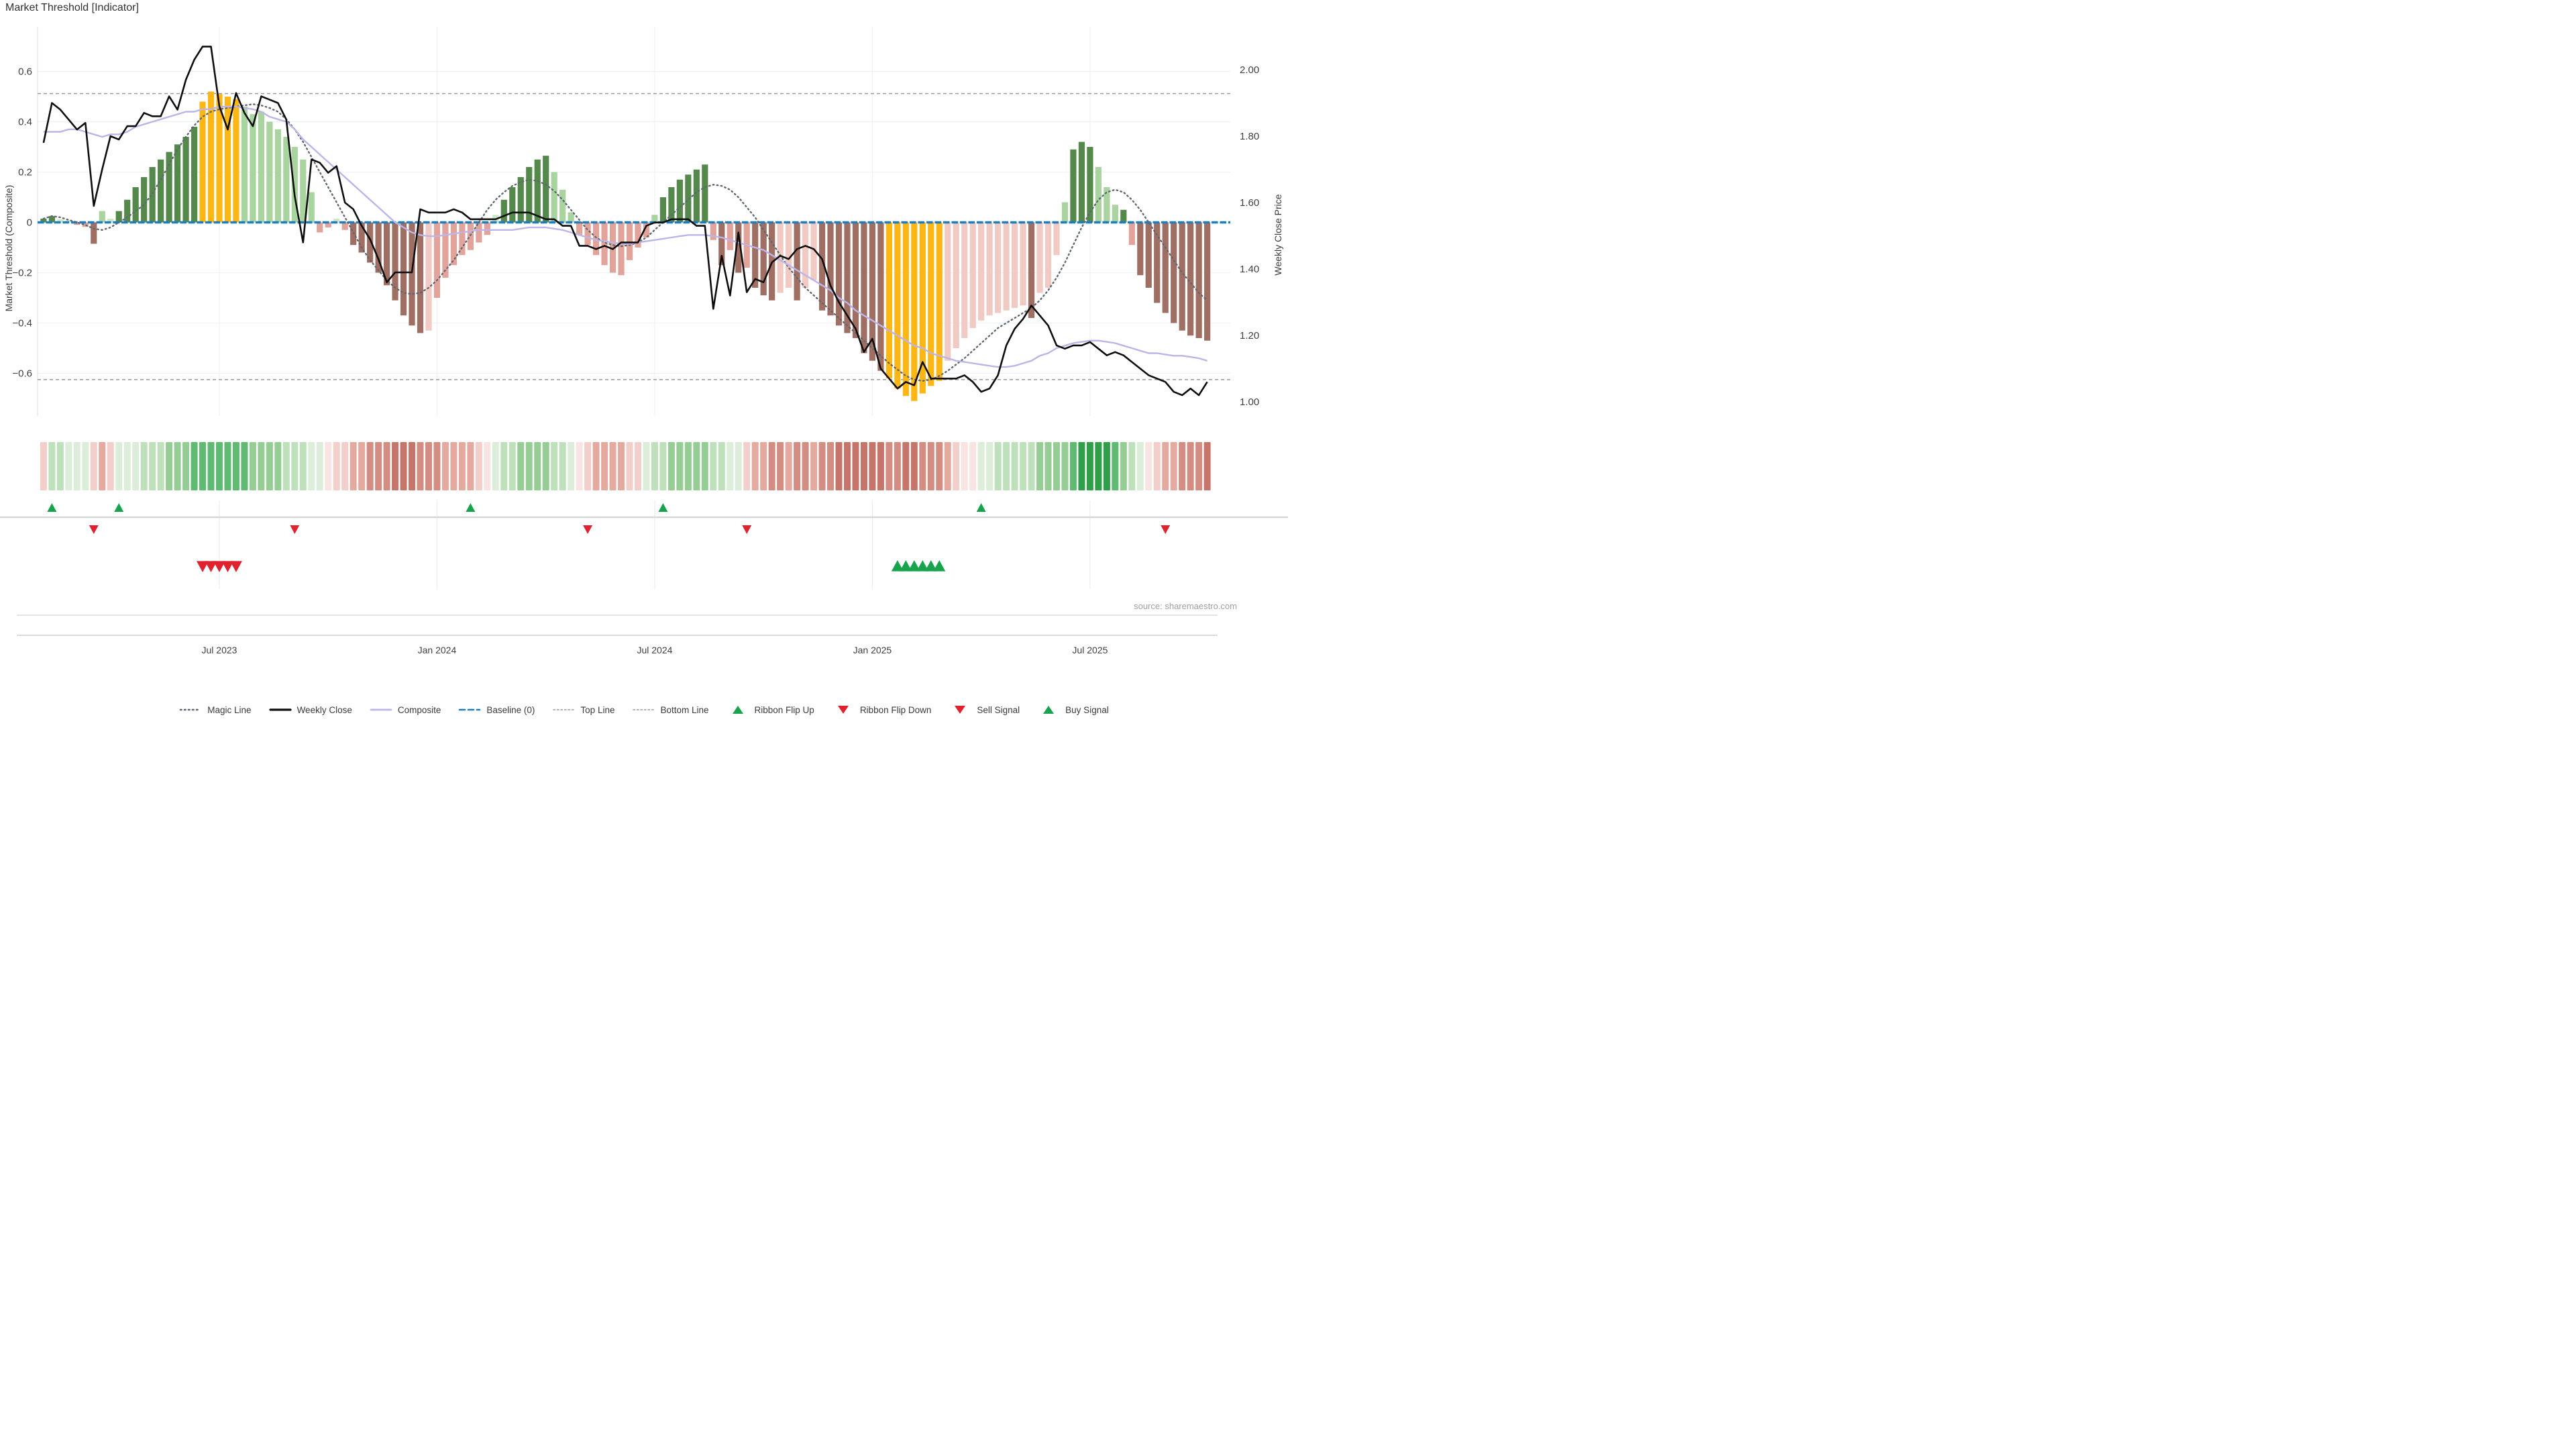 The height and width of the screenshot is (1449, 2576). I want to click on sell-signal-markers, so click(219, 566).